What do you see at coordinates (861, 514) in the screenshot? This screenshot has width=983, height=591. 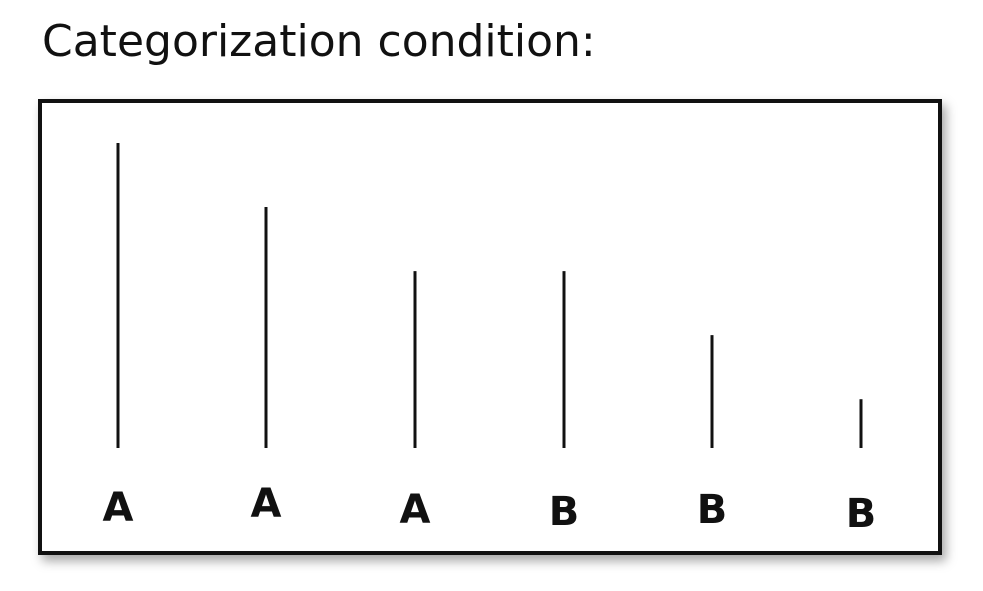 I see `category-label-6: B` at bounding box center [861, 514].